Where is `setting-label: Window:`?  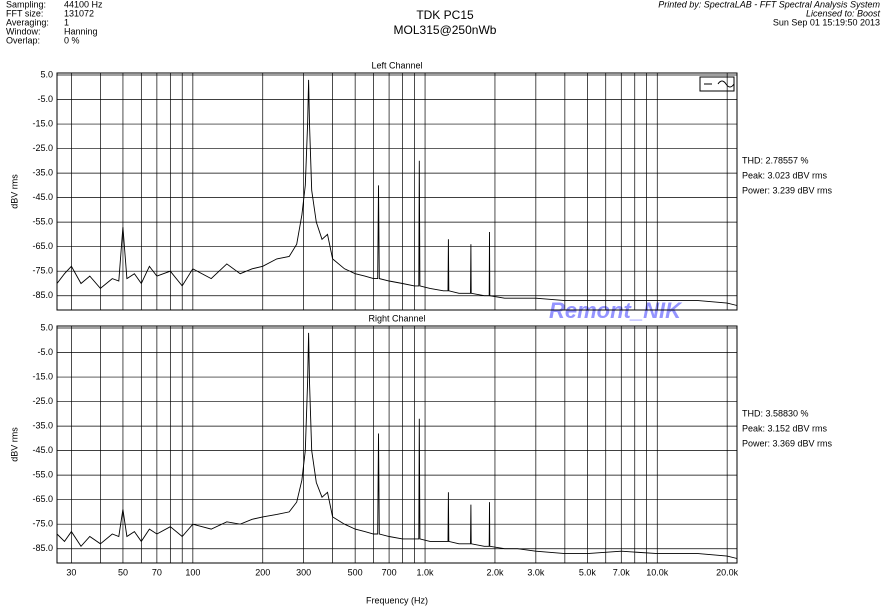
setting-label: Window: is located at coordinates (23, 31).